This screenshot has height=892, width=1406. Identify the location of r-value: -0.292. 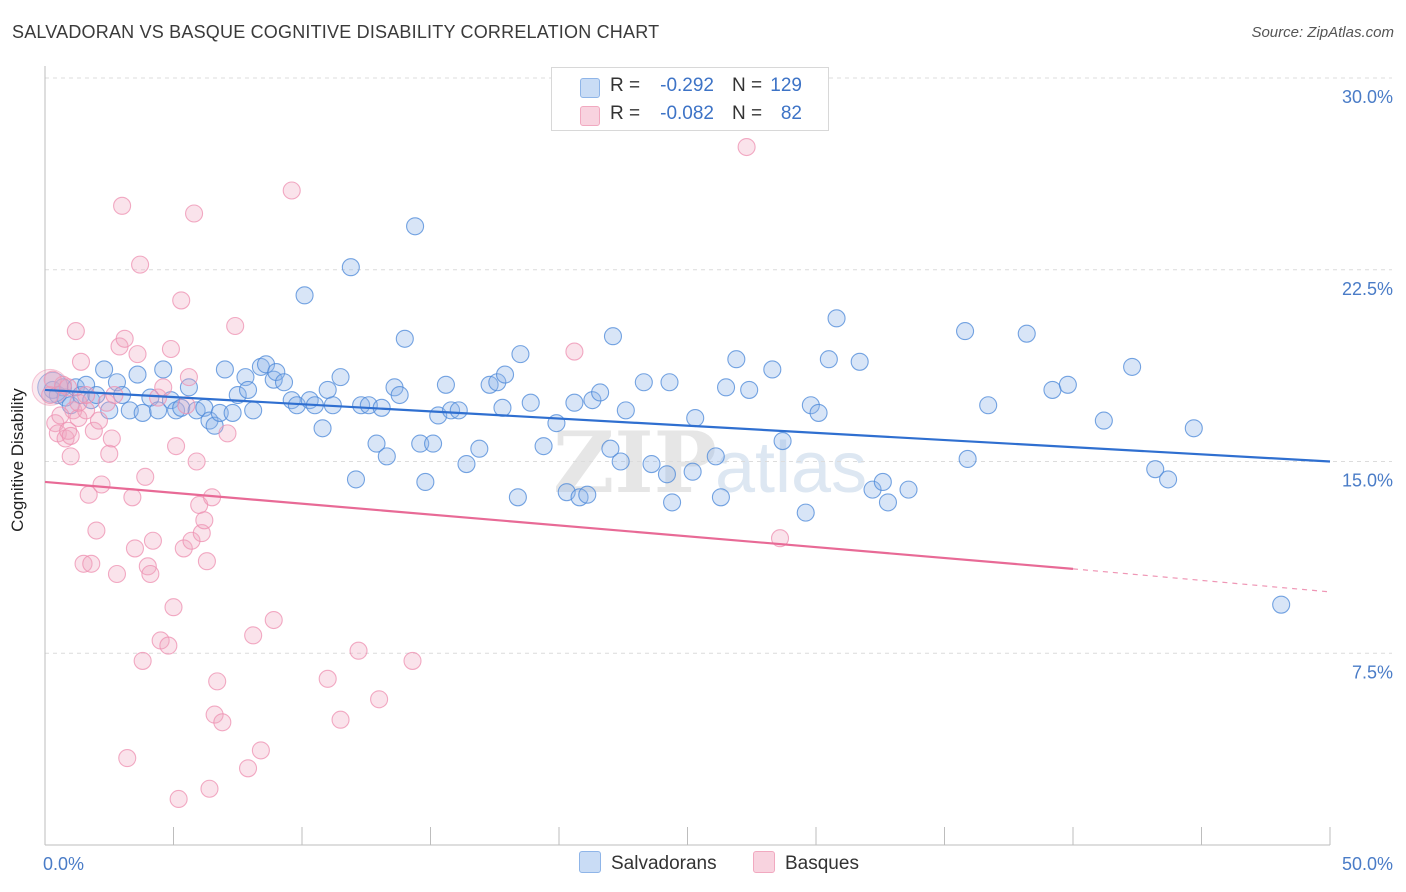
(687, 85).